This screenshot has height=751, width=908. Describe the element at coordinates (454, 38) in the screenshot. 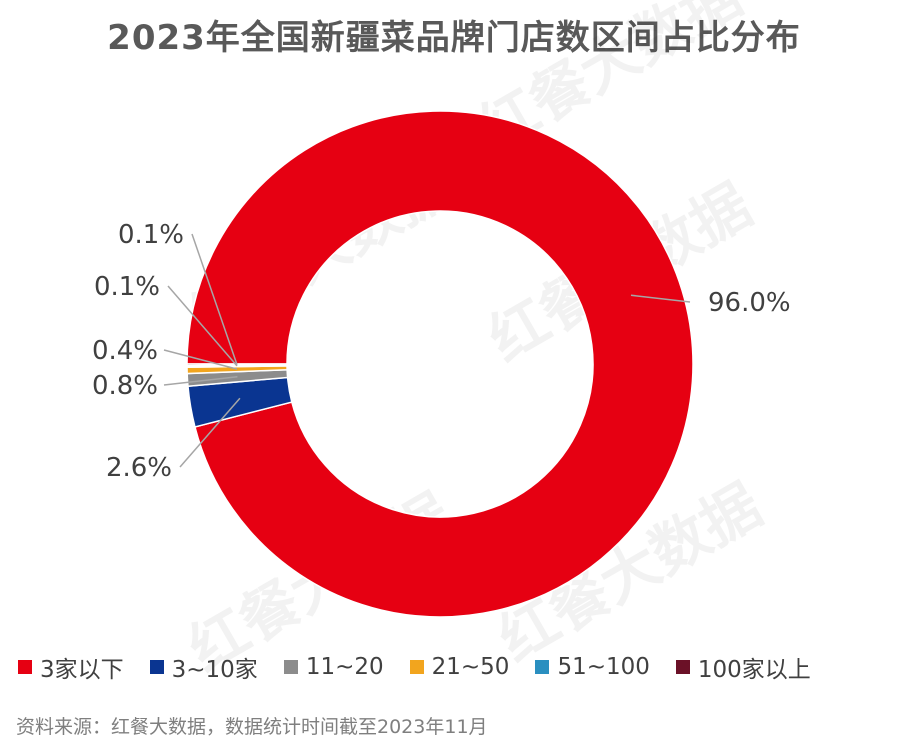

I see `chart-title: 2023年全国新疆菜品牌门店数区间占比分布` at that location.